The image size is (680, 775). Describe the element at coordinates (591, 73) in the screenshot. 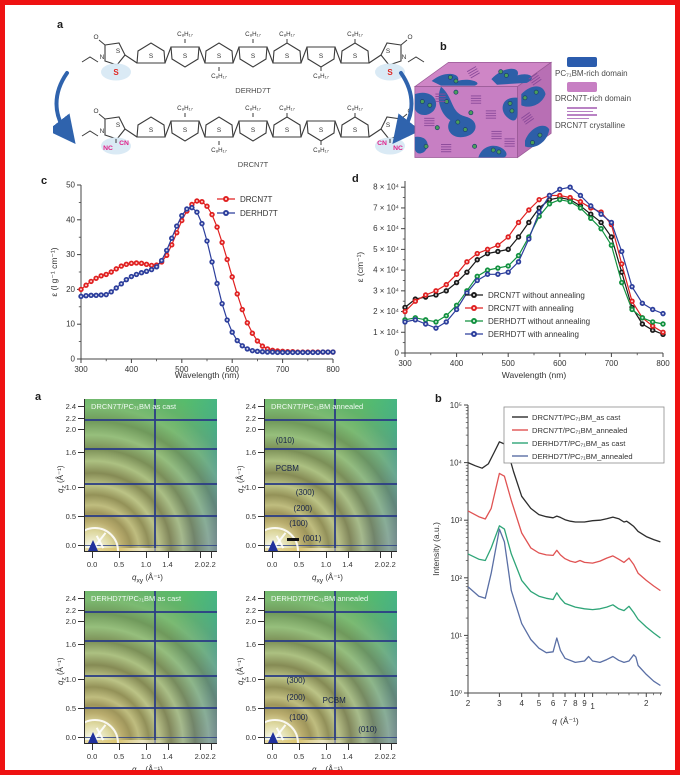

I see `legend-label: PC₇₁BM-rich domain` at that location.